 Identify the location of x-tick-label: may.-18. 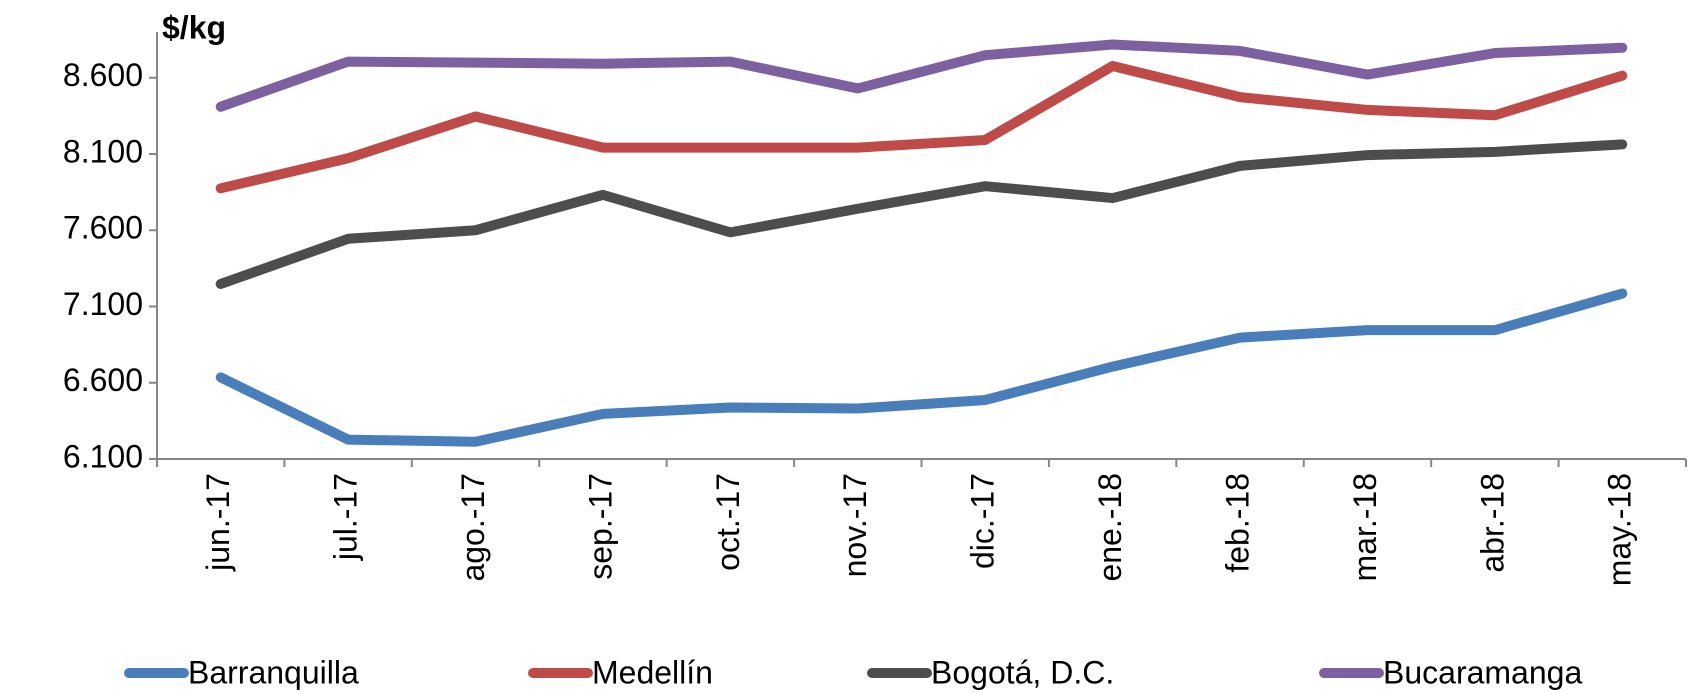
(1620, 529).